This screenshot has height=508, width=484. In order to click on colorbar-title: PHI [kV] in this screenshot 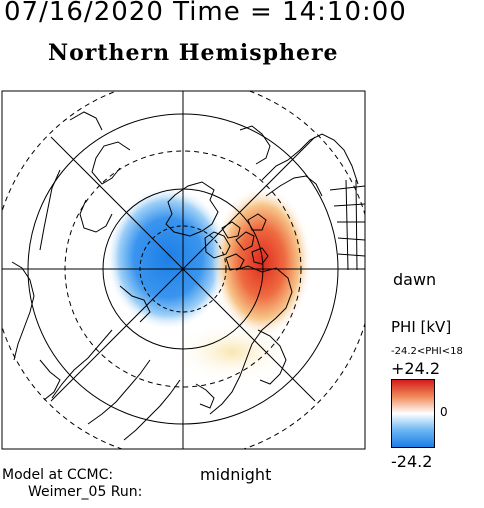, I will do `click(421, 327)`.